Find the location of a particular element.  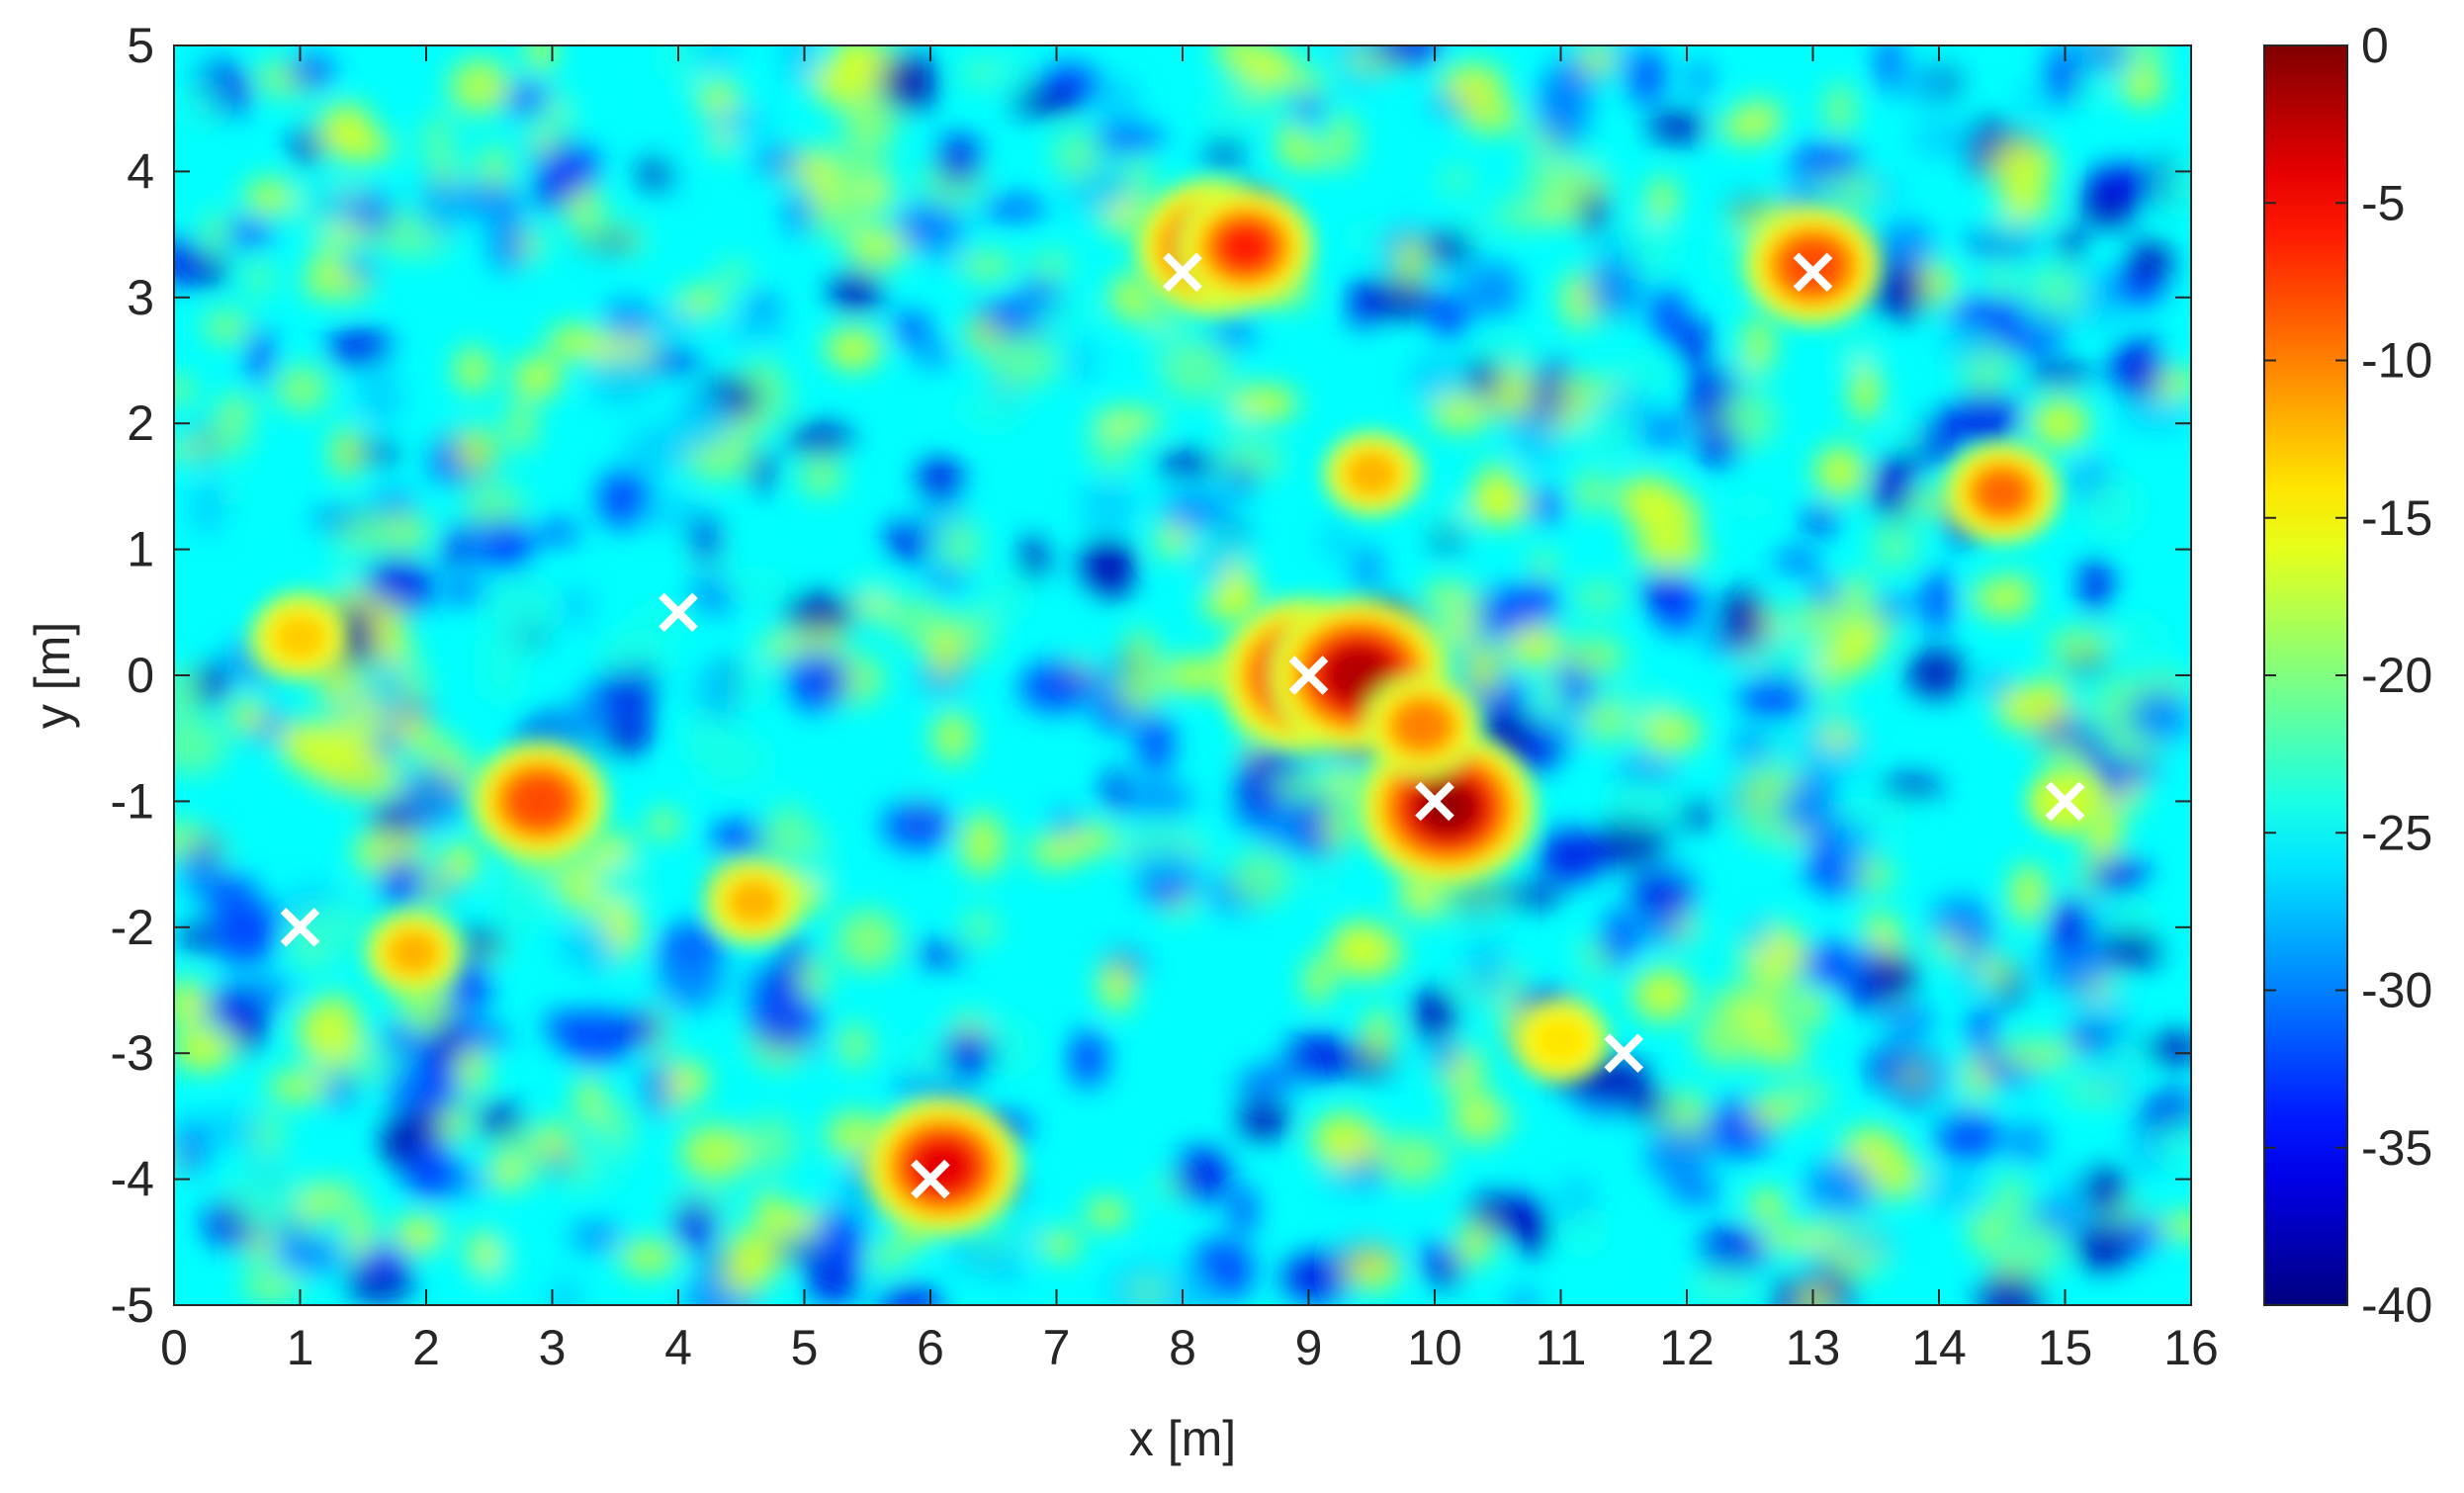

x-tick-label: 10 is located at coordinates (1434, 1348).